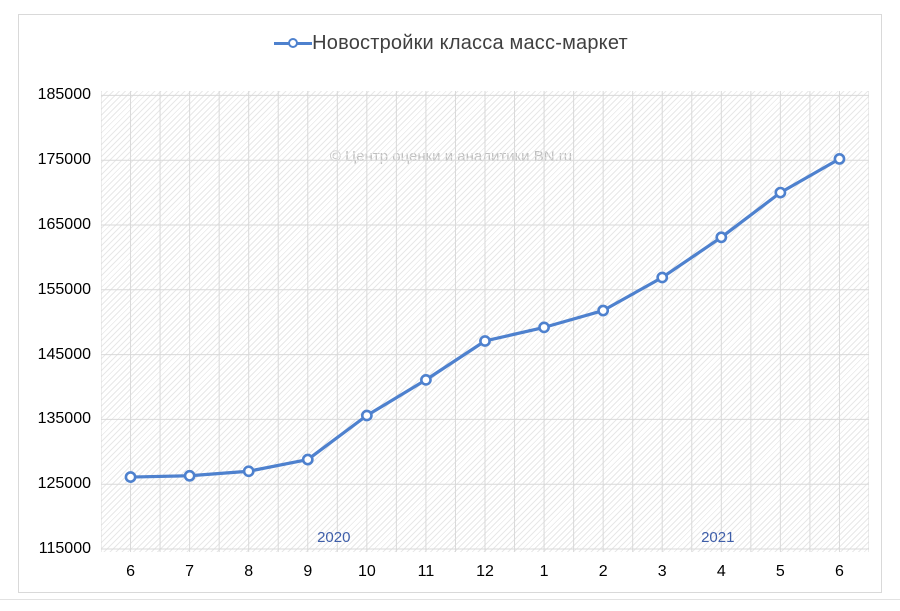 This screenshot has width=900, height=611. What do you see at coordinates (64, 548) in the screenshot?
I see `y-tick-label: 115000` at bounding box center [64, 548].